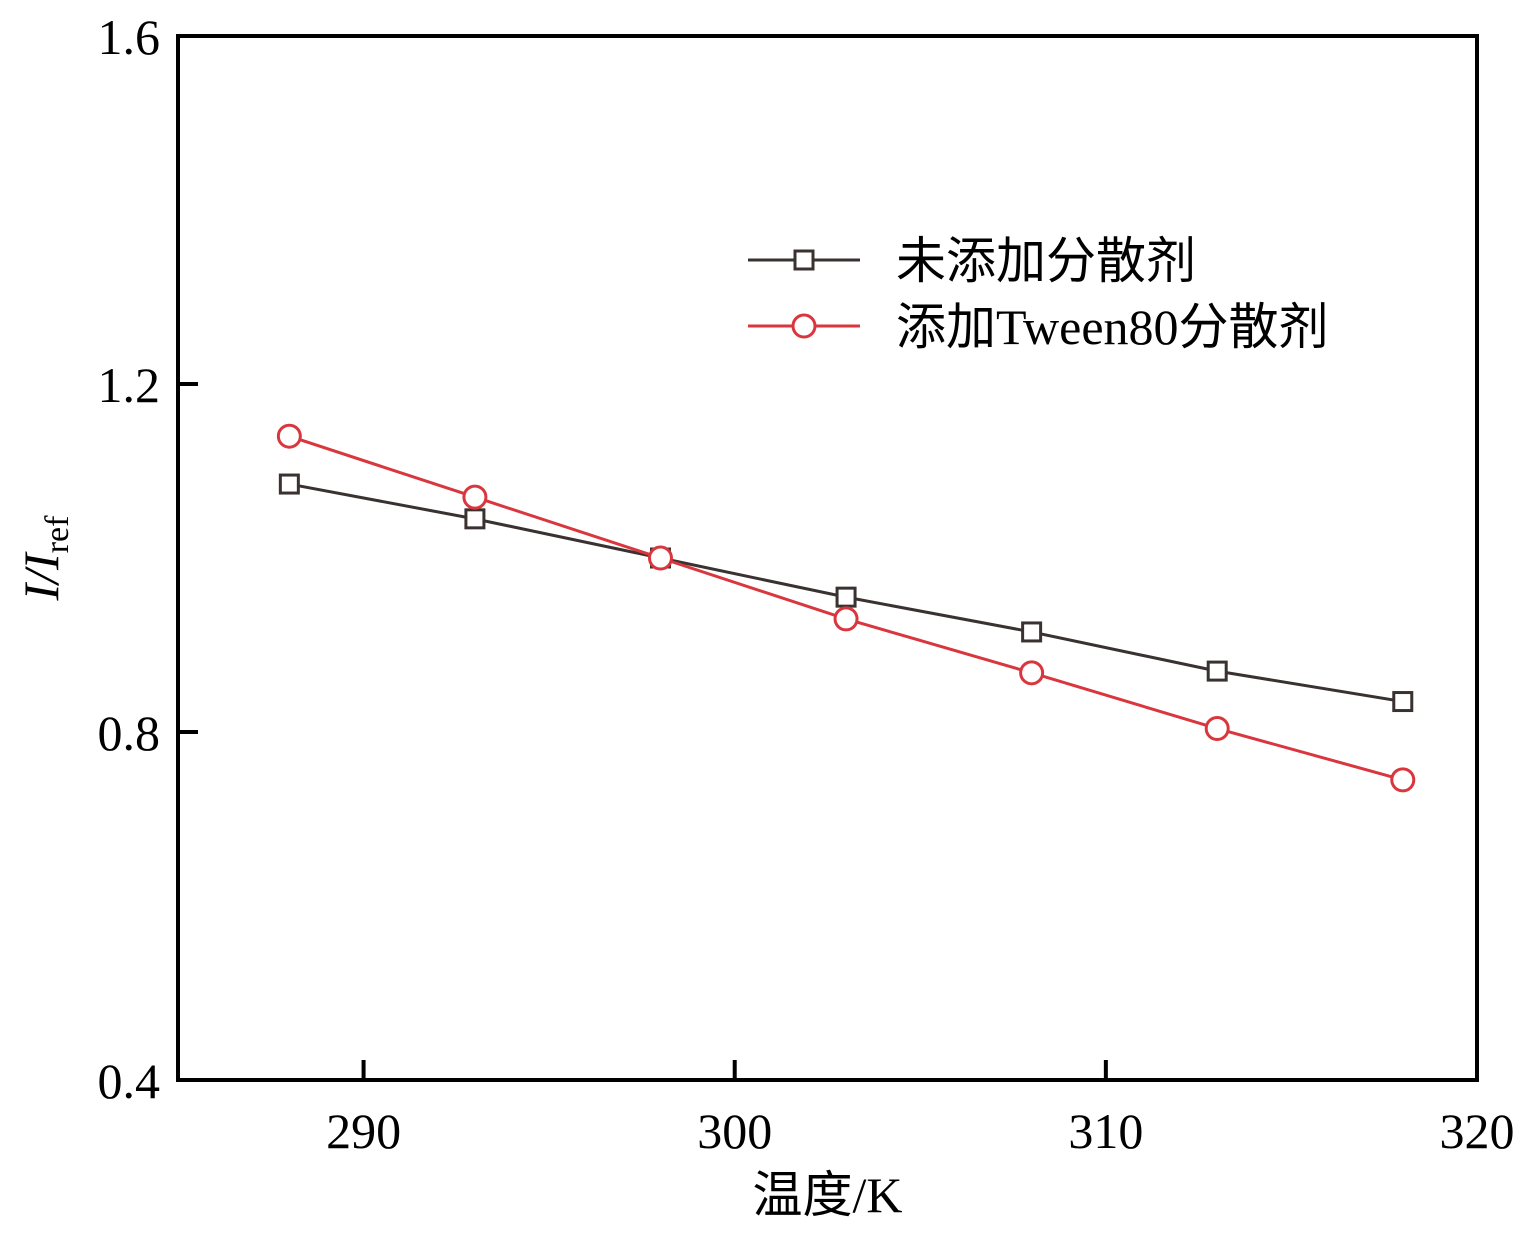 This screenshot has width=1538, height=1240. What do you see at coordinates (363, 1131) in the screenshot?
I see `x-tick-label: 290` at bounding box center [363, 1131].